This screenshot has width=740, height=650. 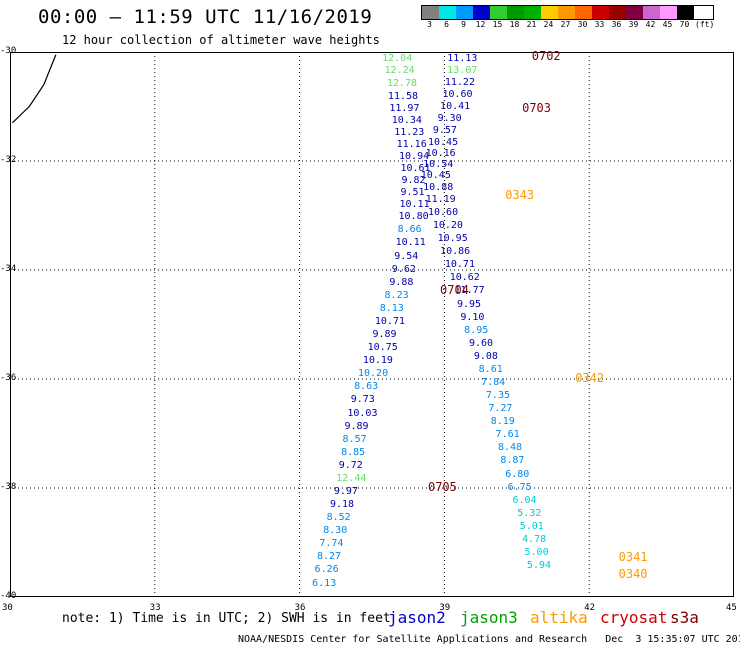 What do you see at coordinates (529, 513) in the screenshot?
I see `wave-height-label: 5.32` at bounding box center [529, 513].